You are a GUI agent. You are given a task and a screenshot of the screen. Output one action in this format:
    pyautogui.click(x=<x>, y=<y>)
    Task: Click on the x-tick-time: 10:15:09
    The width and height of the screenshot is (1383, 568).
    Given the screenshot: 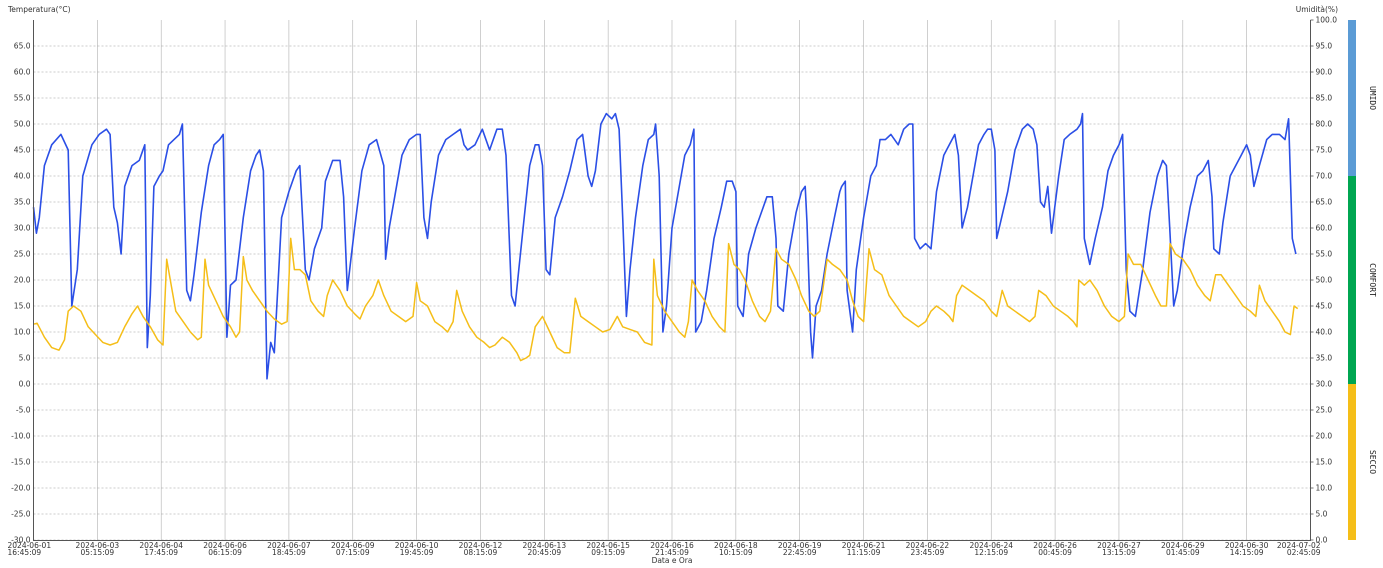 What is the action you would take?
    pyautogui.click(x=736, y=552)
    